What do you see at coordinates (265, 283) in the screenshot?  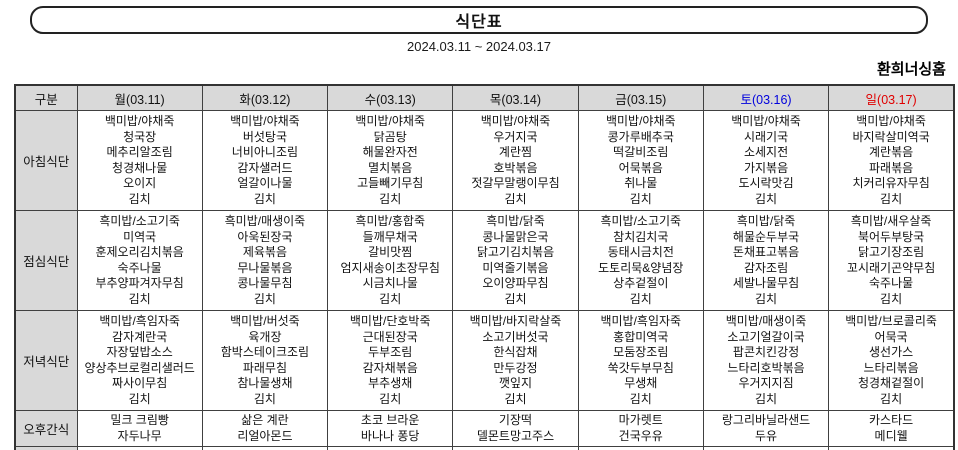 I see `meal-item: 콩나물무침` at bounding box center [265, 283].